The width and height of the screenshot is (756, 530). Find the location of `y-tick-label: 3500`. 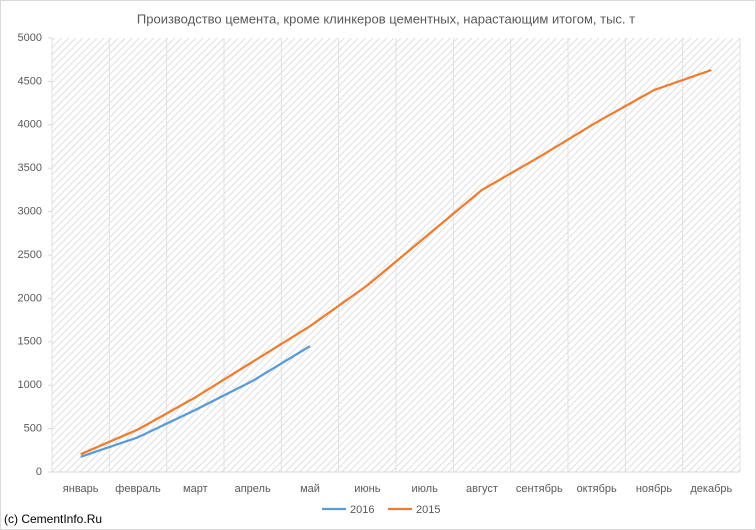

y-tick-label: 3500 is located at coordinates (30, 168).